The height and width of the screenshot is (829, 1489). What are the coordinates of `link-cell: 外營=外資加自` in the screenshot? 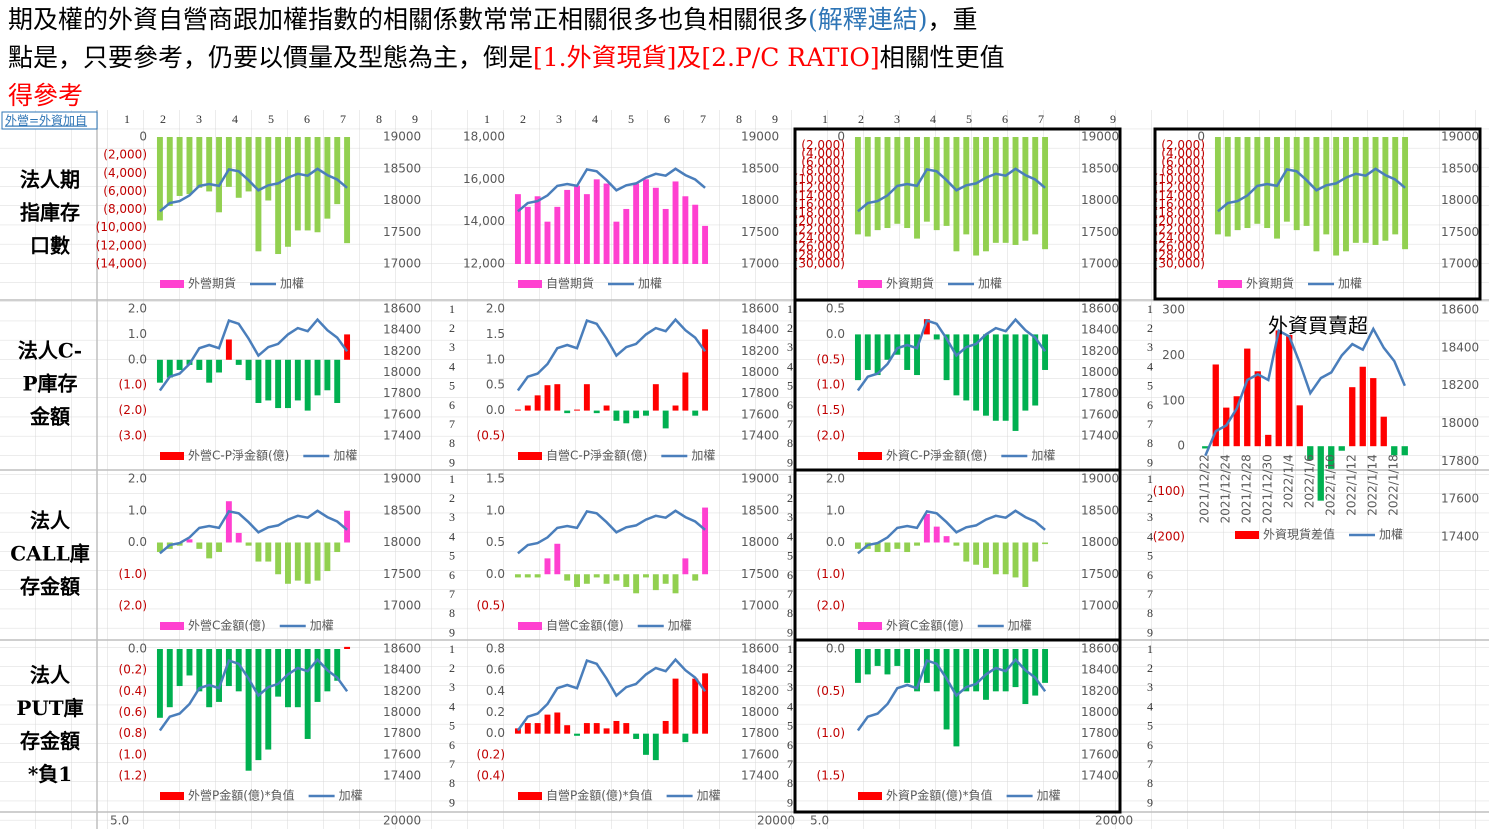 It's located at (46, 121).